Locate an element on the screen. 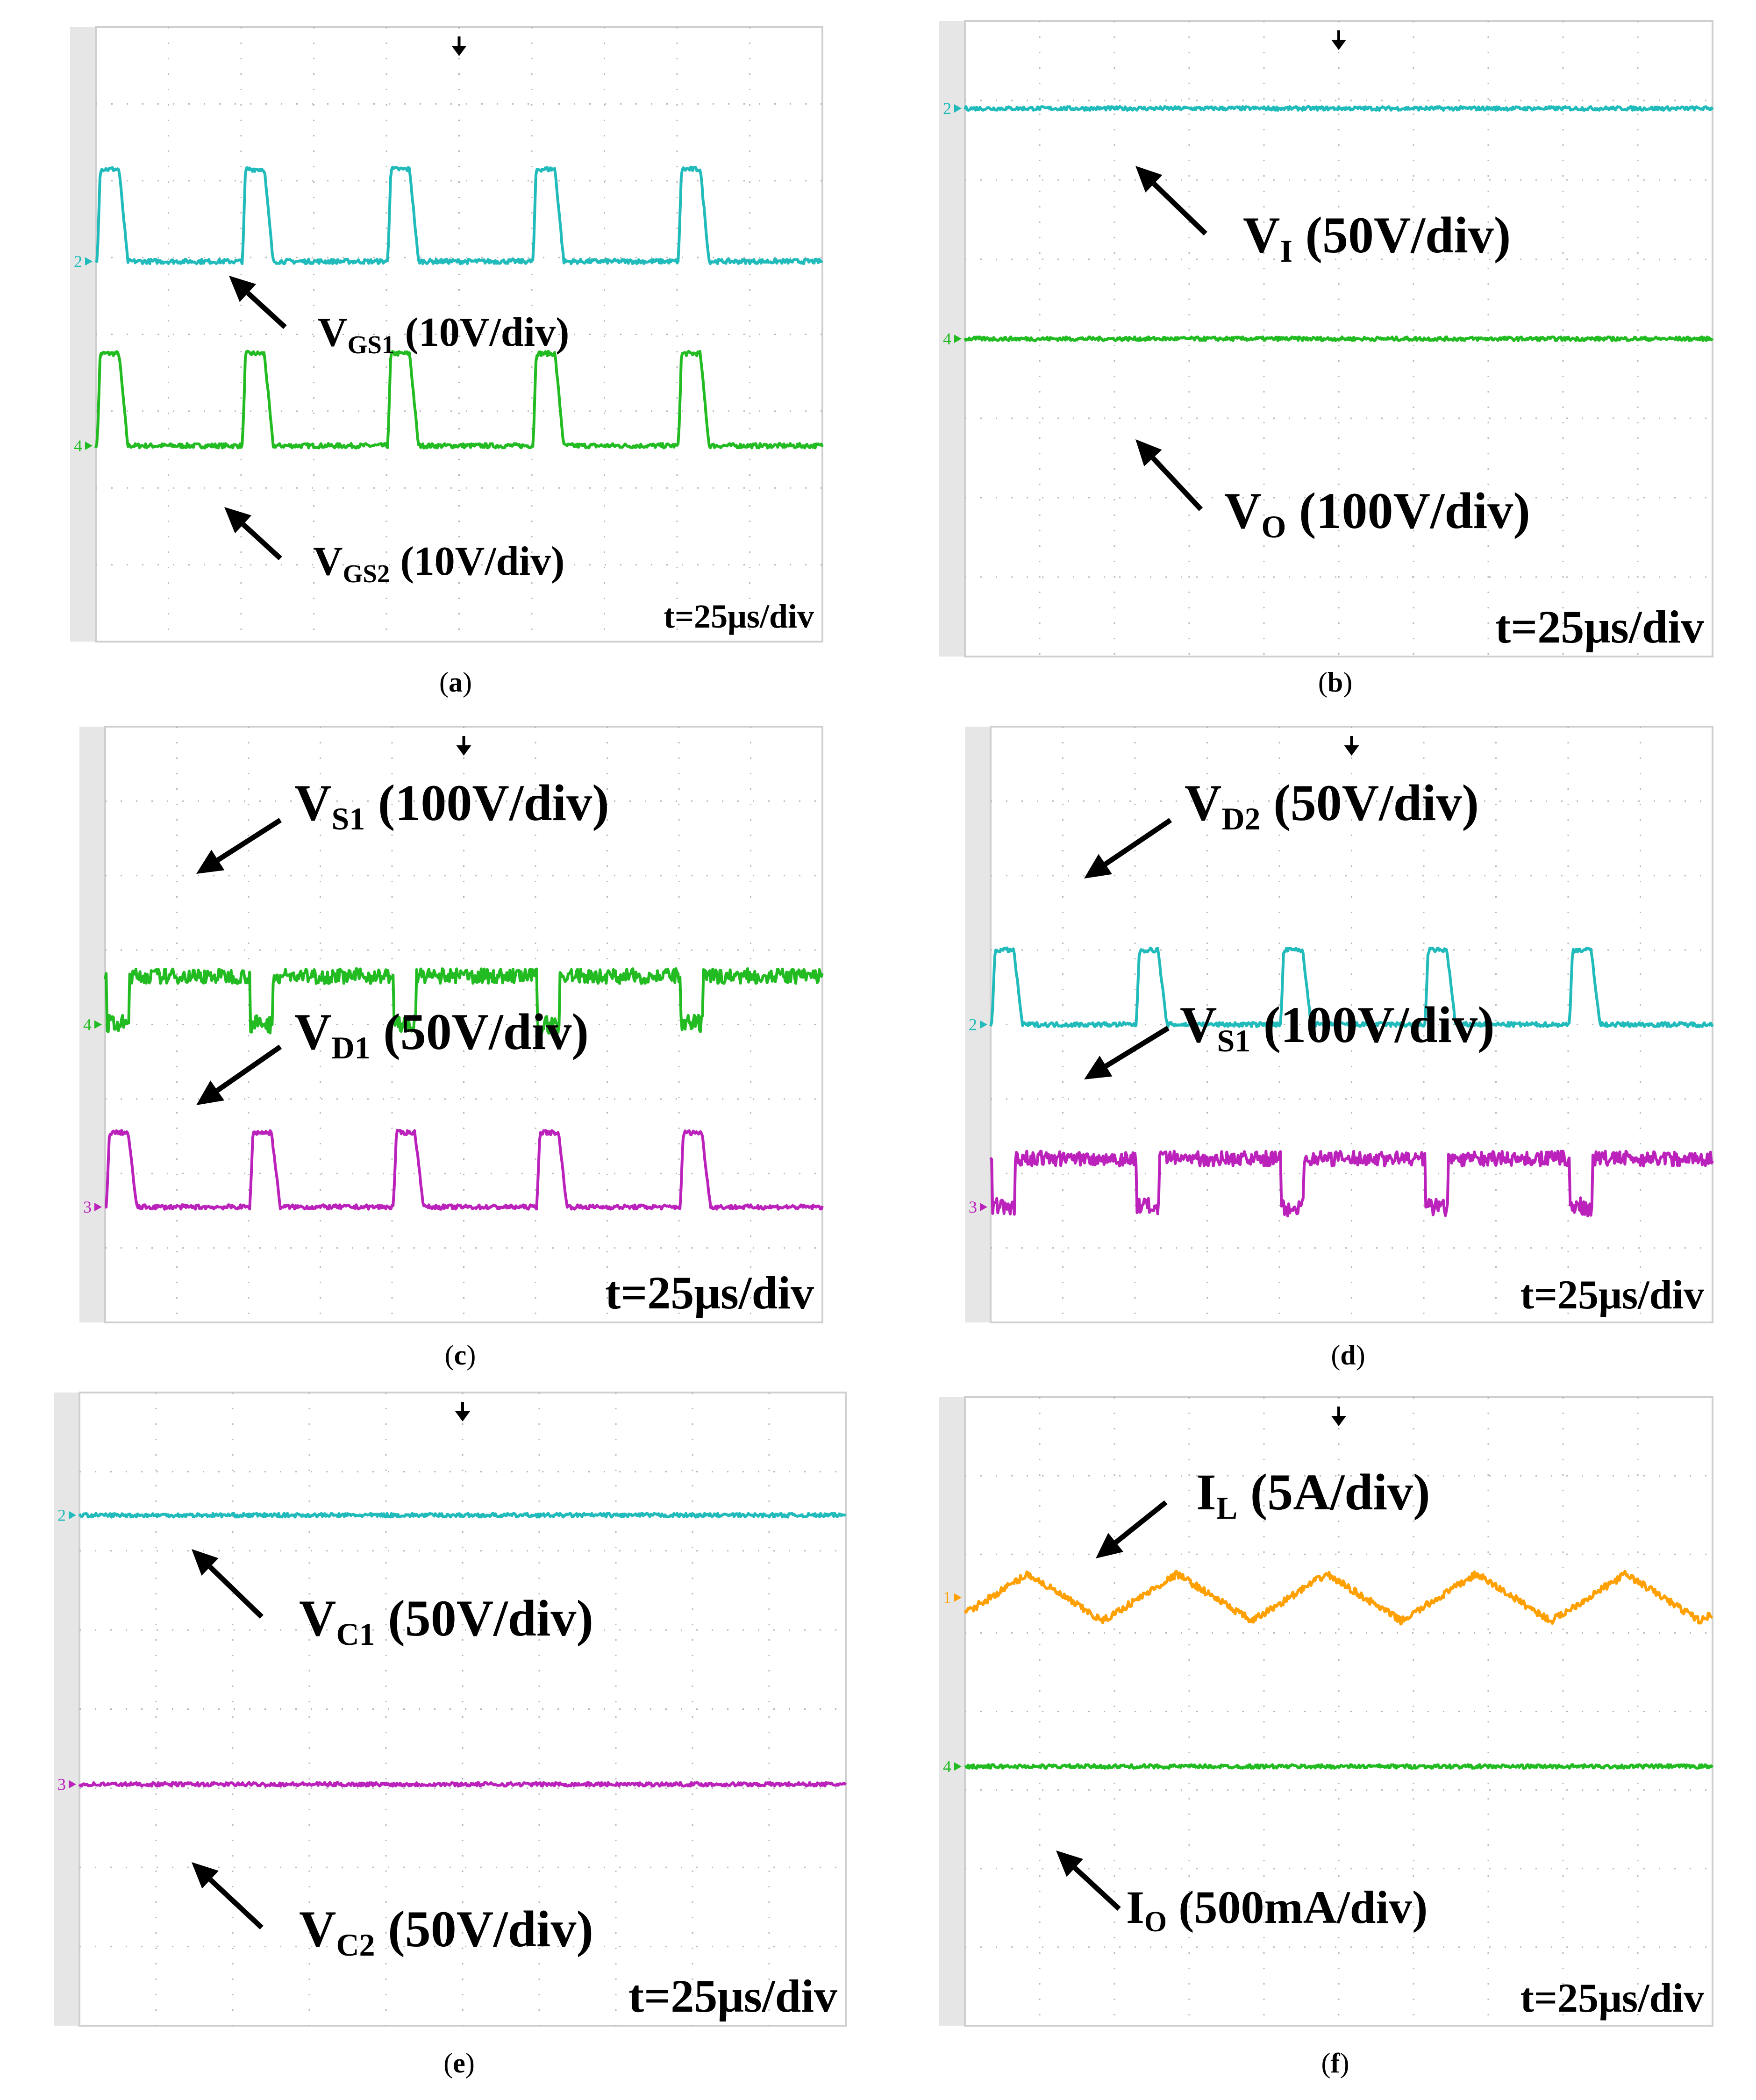 This screenshot has width=1756, height=2100. trace-label: VGS2 (10V/div) is located at coordinates (438, 563).